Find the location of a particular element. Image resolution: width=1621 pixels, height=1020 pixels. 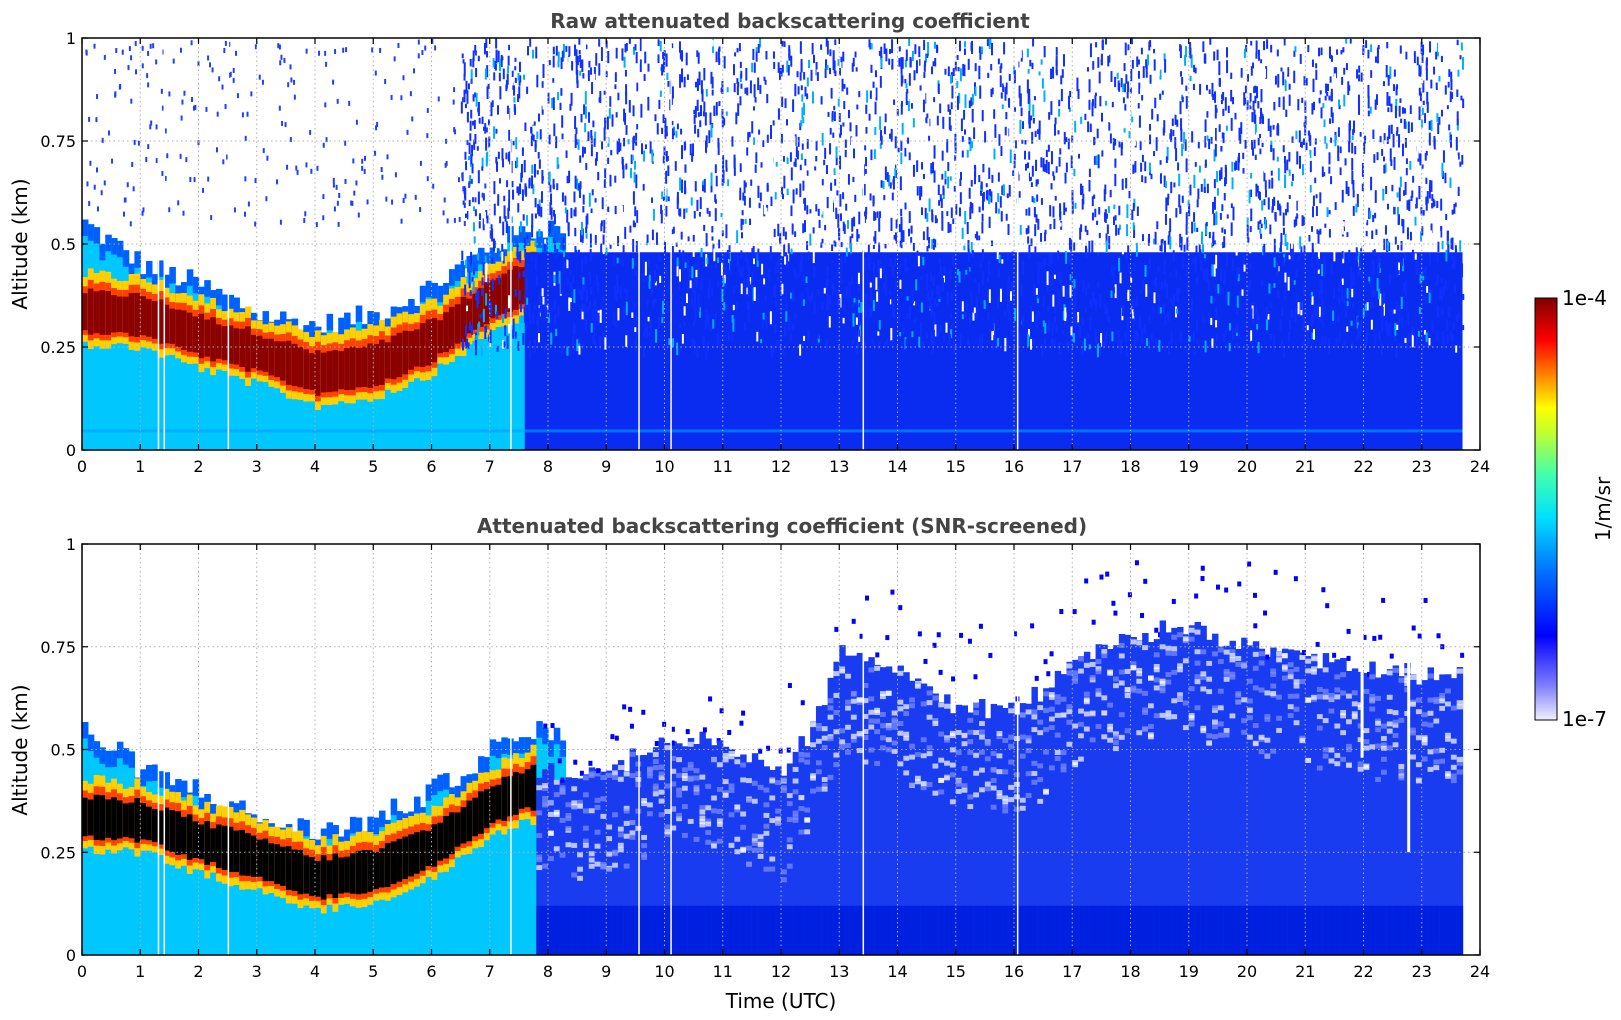

colorbar-unit-label: 1/m/sr is located at coordinates (1603, 508).